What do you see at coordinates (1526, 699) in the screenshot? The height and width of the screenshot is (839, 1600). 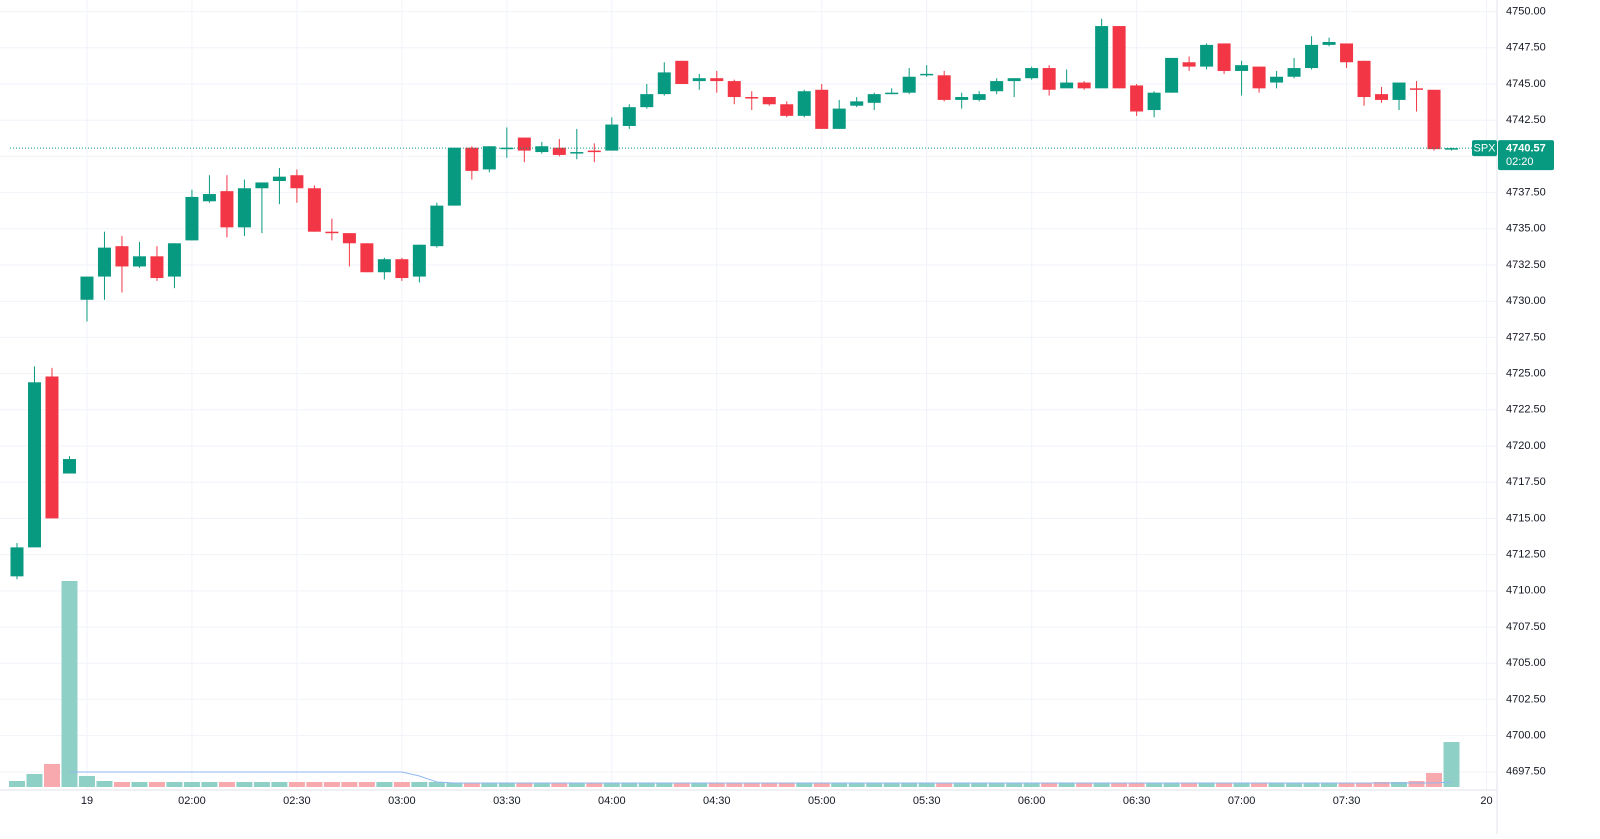 I see `y-tick-label: 4702.50` at bounding box center [1526, 699].